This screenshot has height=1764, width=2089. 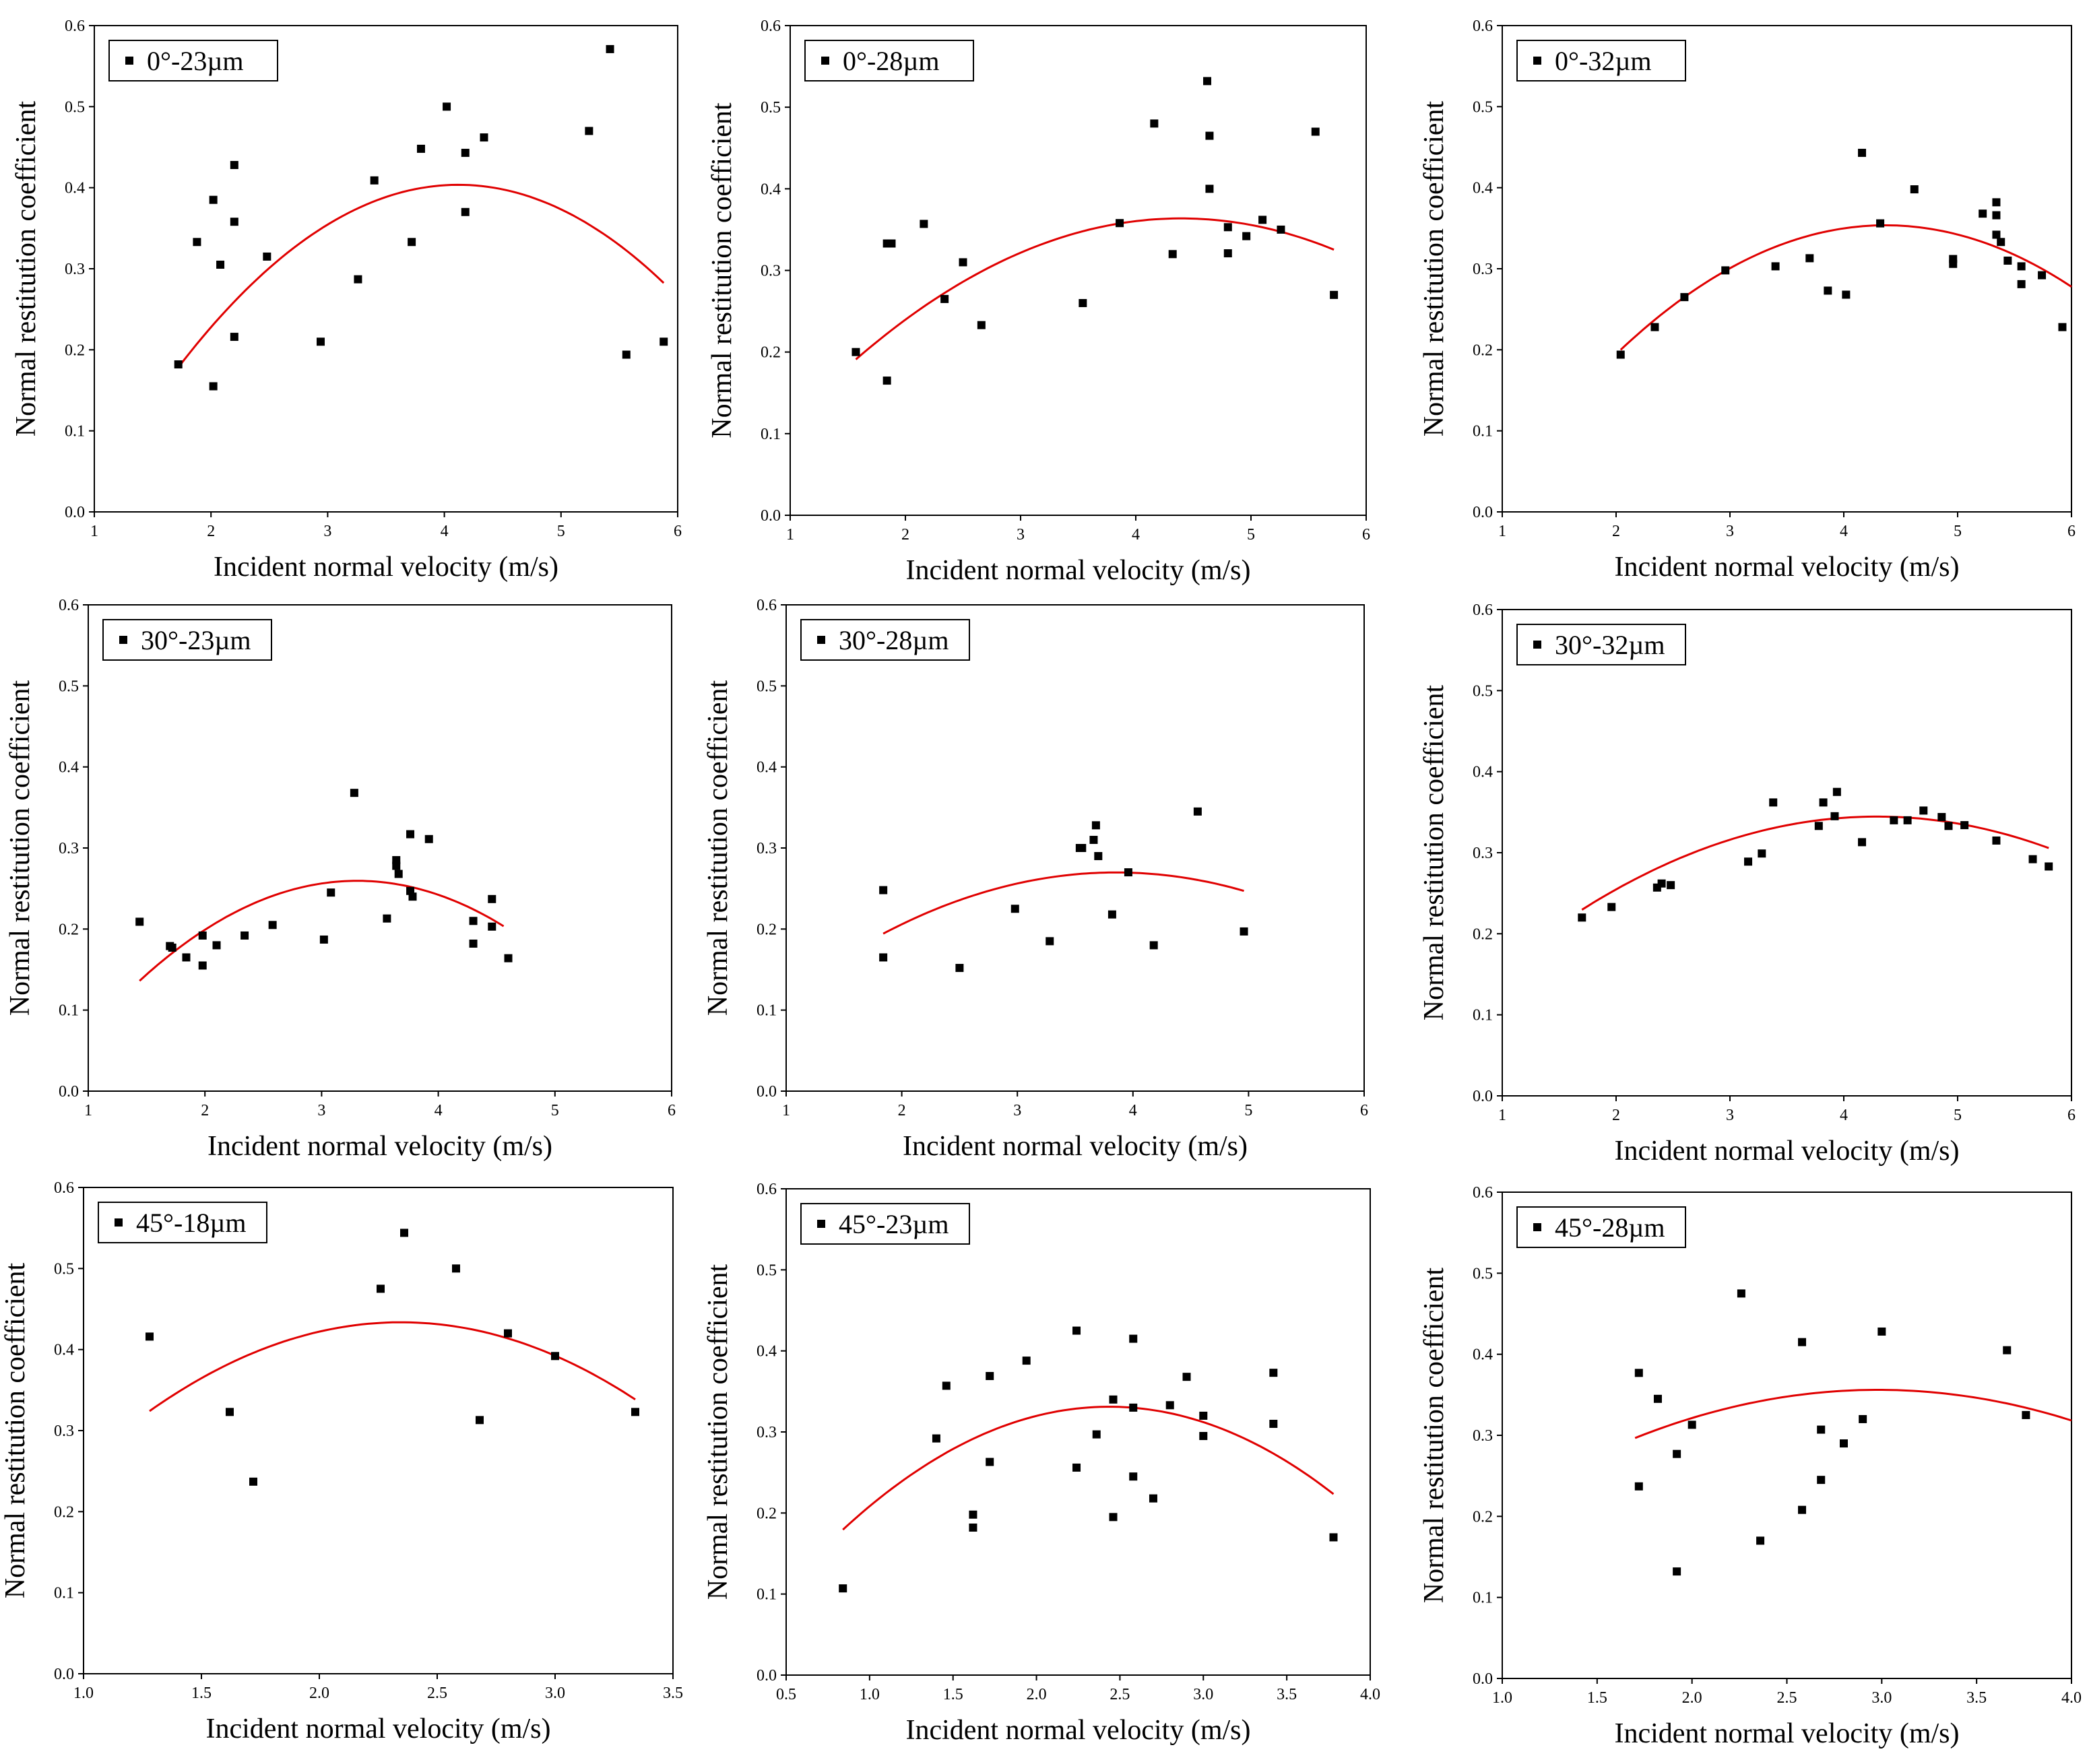 I want to click on legend: 30°-32µm, so click(x=1601, y=644).